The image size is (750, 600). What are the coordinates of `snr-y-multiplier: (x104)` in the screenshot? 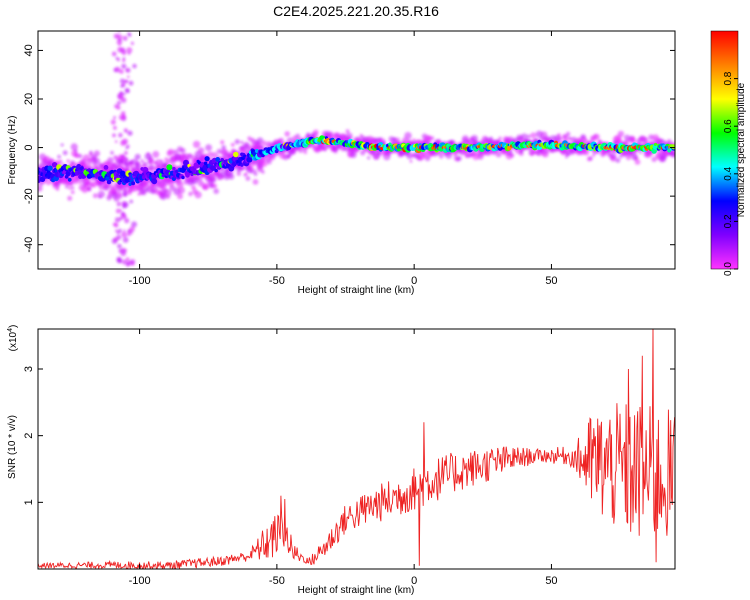 It's located at (13, 338).